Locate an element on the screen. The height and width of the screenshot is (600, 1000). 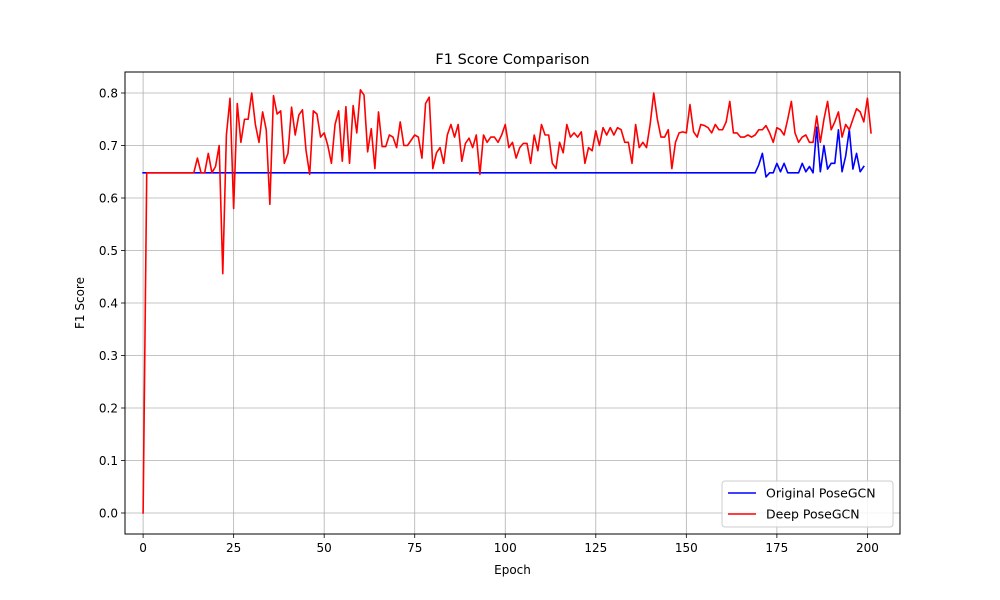
y-tick-label: 0.0 is located at coordinates (108, 514).